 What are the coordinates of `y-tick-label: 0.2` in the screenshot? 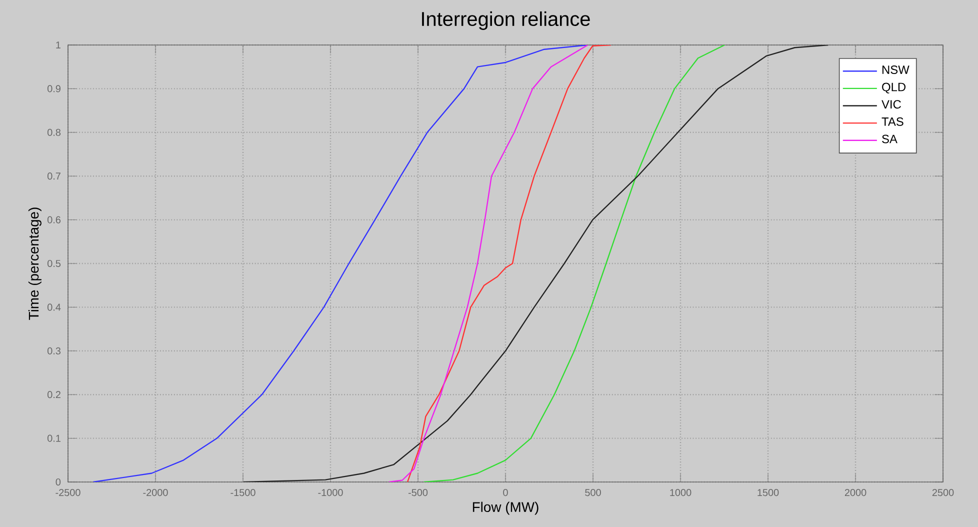 It's located at (53, 394).